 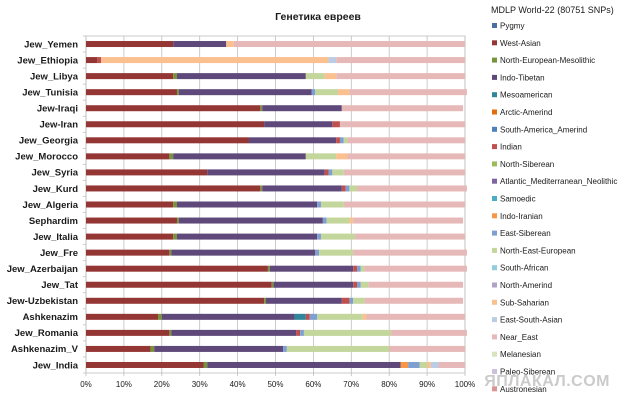 I want to click on category-label: Jew_Algeria, so click(x=51, y=205).